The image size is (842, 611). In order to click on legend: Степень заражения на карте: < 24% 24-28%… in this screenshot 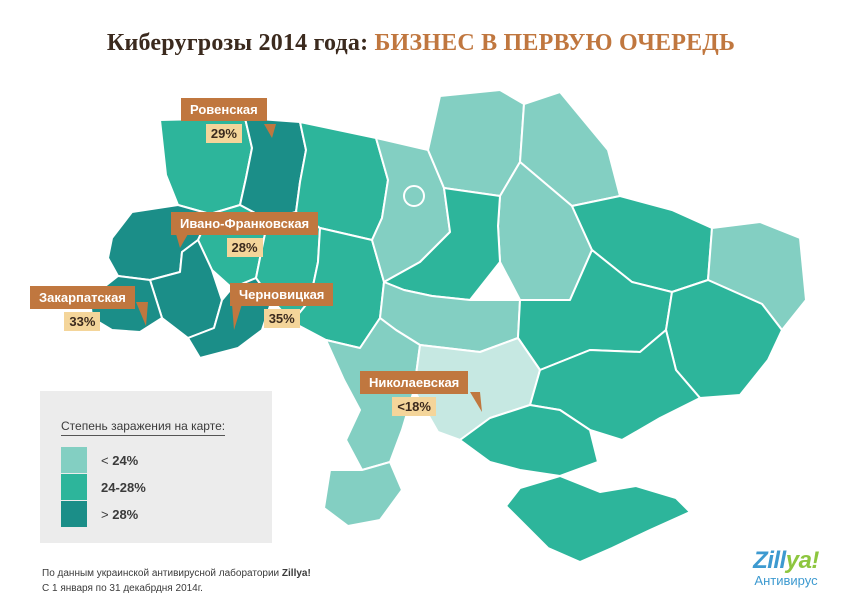, I will do `click(156, 467)`.